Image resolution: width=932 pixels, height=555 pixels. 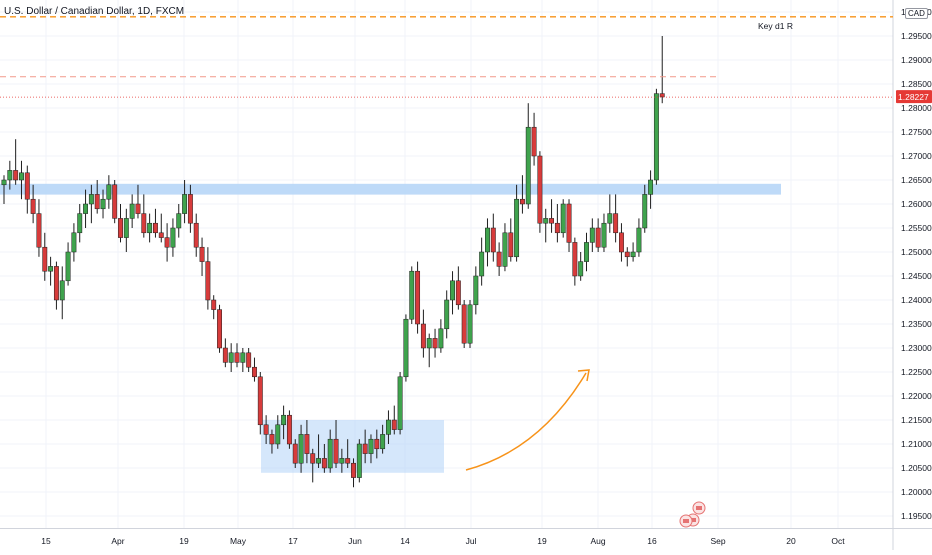 What do you see at coordinates (838, 541) in the screenshot?
I see `x-tick-label: Oct` at bounding box center [838, 541].